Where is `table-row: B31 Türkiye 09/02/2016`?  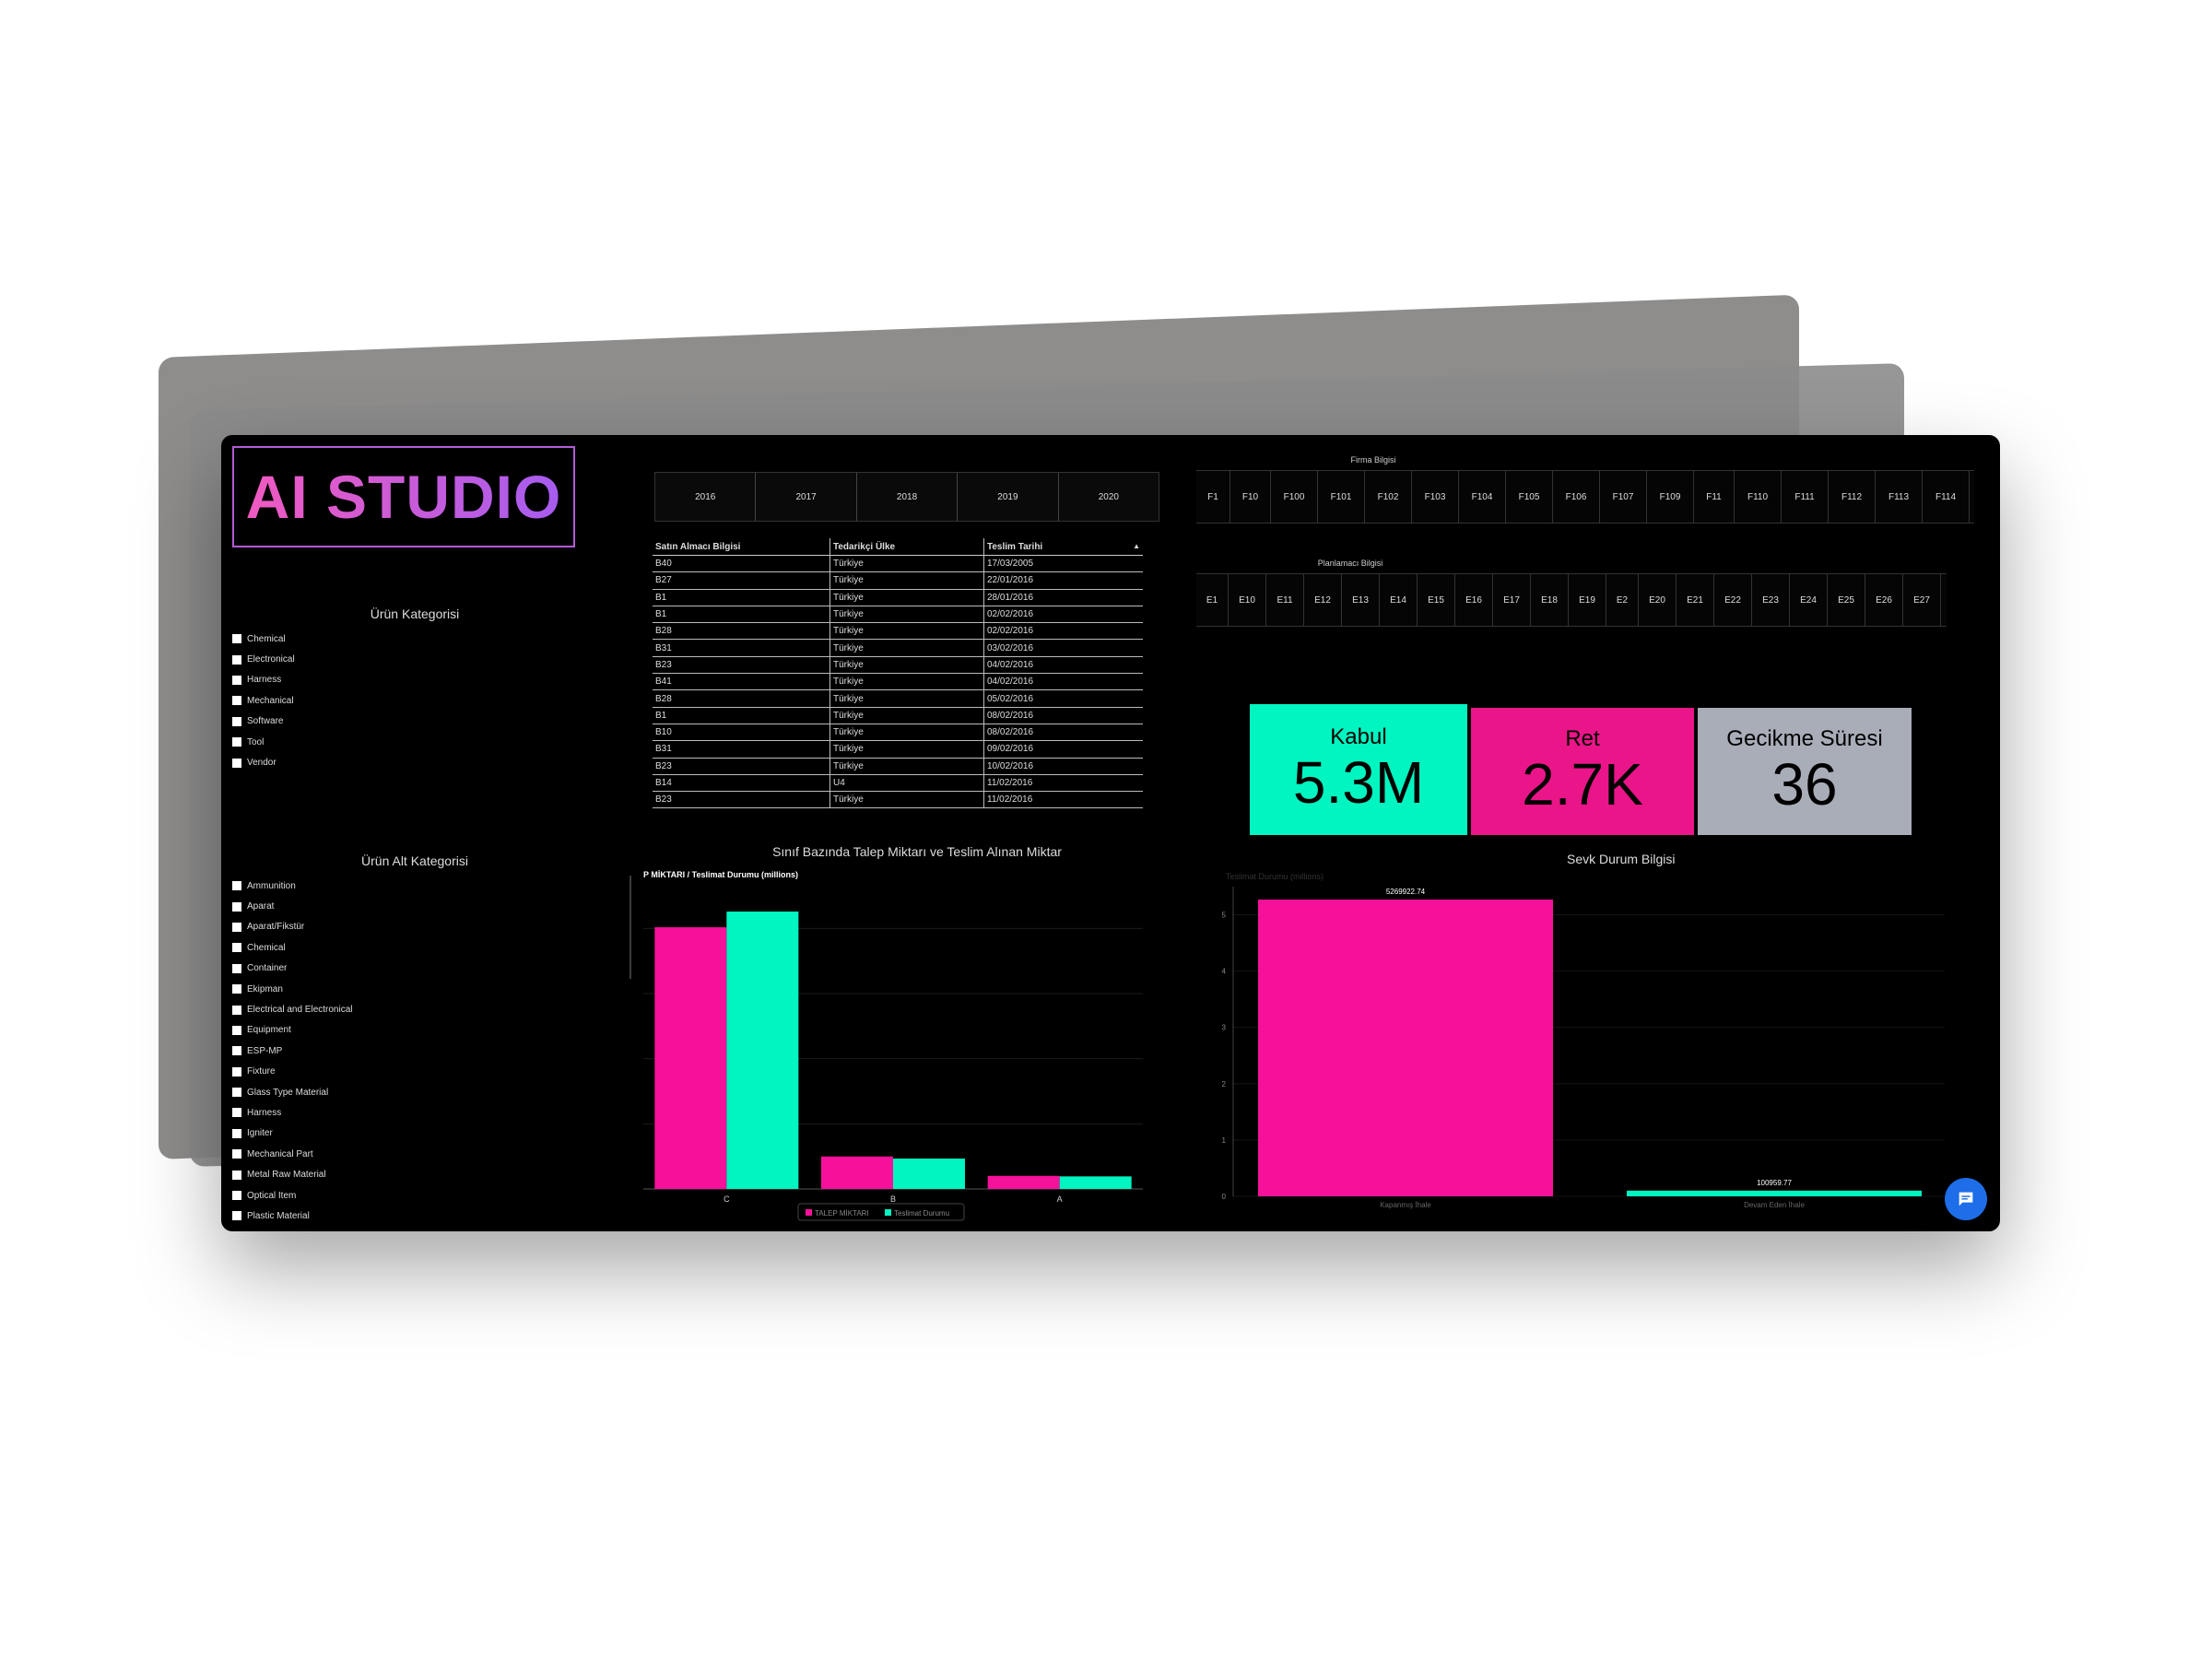
table-row: B31 Türkiye 09/02/2016 is located at coordinates (898, 749).